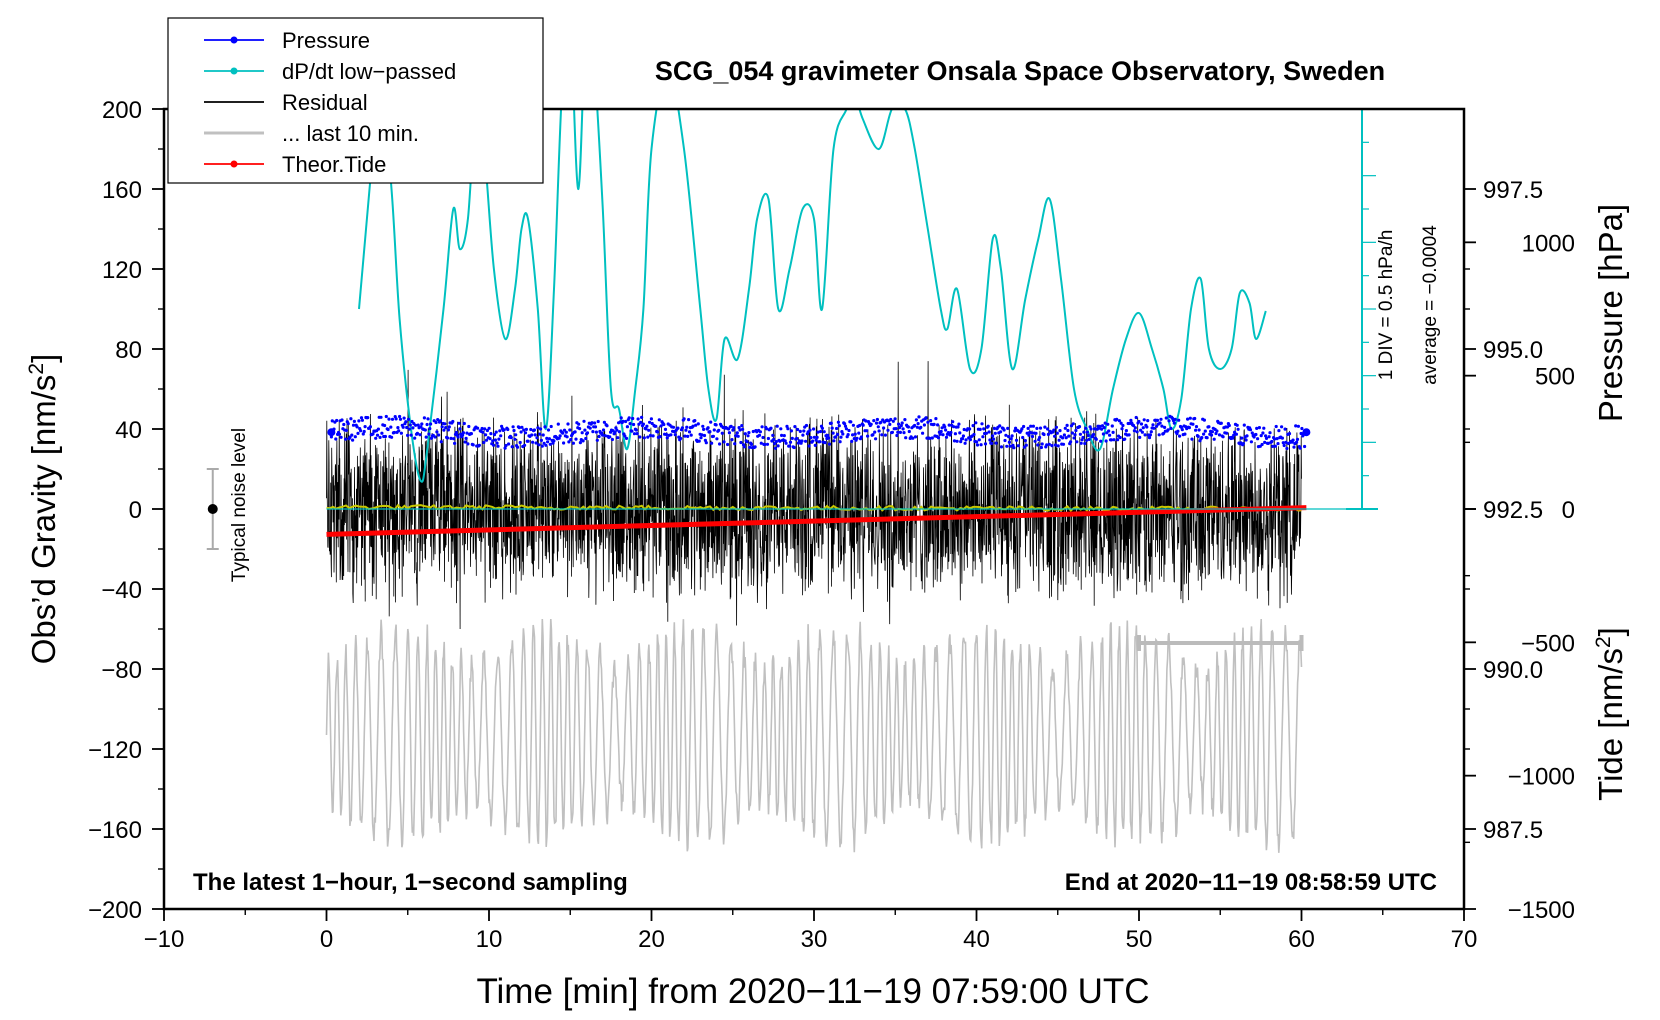  Describe the element at coordinates (212, 509) in the screenshot. I see `noise-level-dot` at that location.